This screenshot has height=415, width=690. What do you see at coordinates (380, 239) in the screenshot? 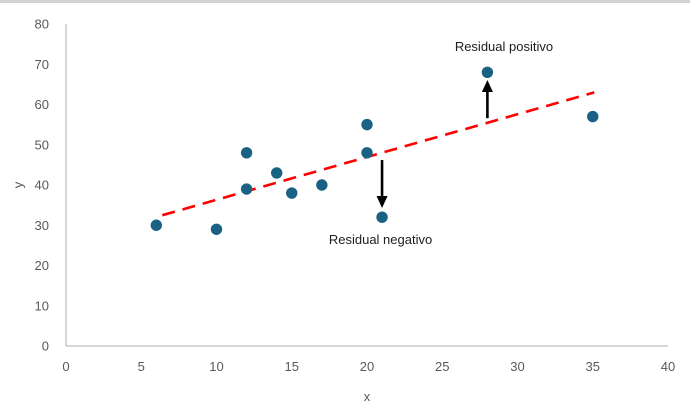
I see `annotation-residual-negative: Residual negativo` at bounding box center [380, 239].